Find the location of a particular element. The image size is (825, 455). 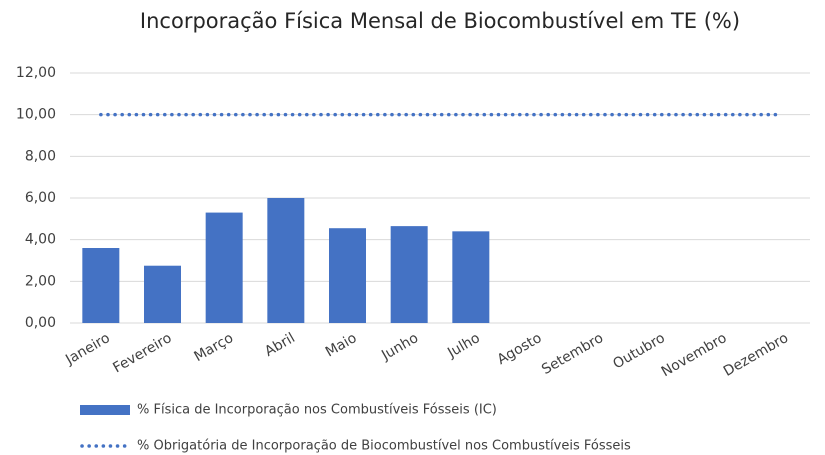

x-tick-label: Dezembro is located at coordinates (756, 355).